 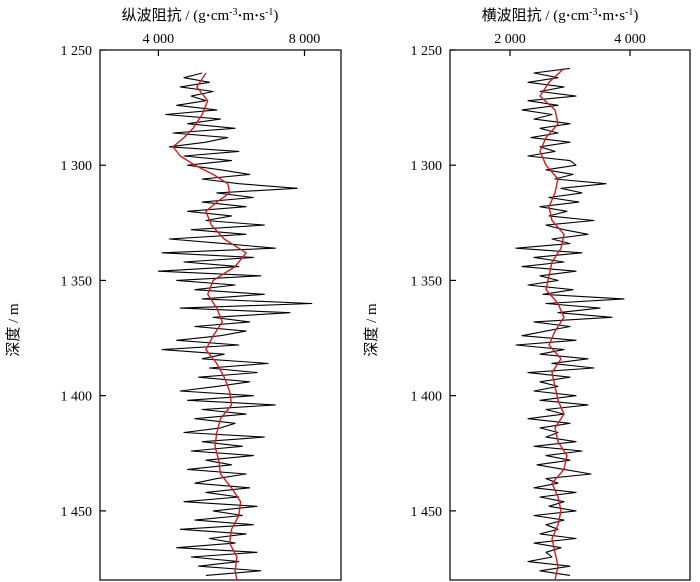 I want to click on series-group, so click(x=570, y=324).